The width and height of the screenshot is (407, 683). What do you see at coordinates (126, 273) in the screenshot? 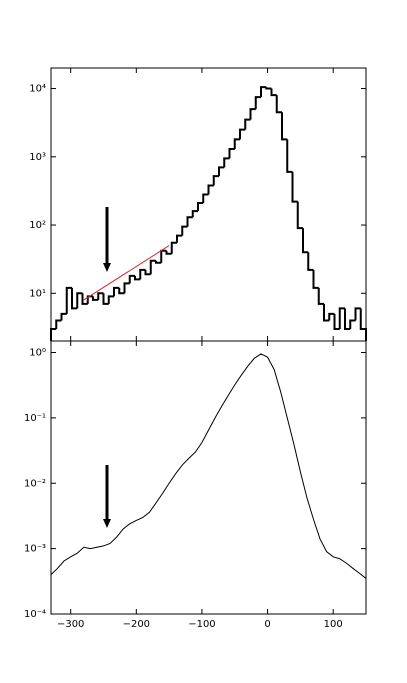
I see `fit-line` at bounding box center [126, 273].